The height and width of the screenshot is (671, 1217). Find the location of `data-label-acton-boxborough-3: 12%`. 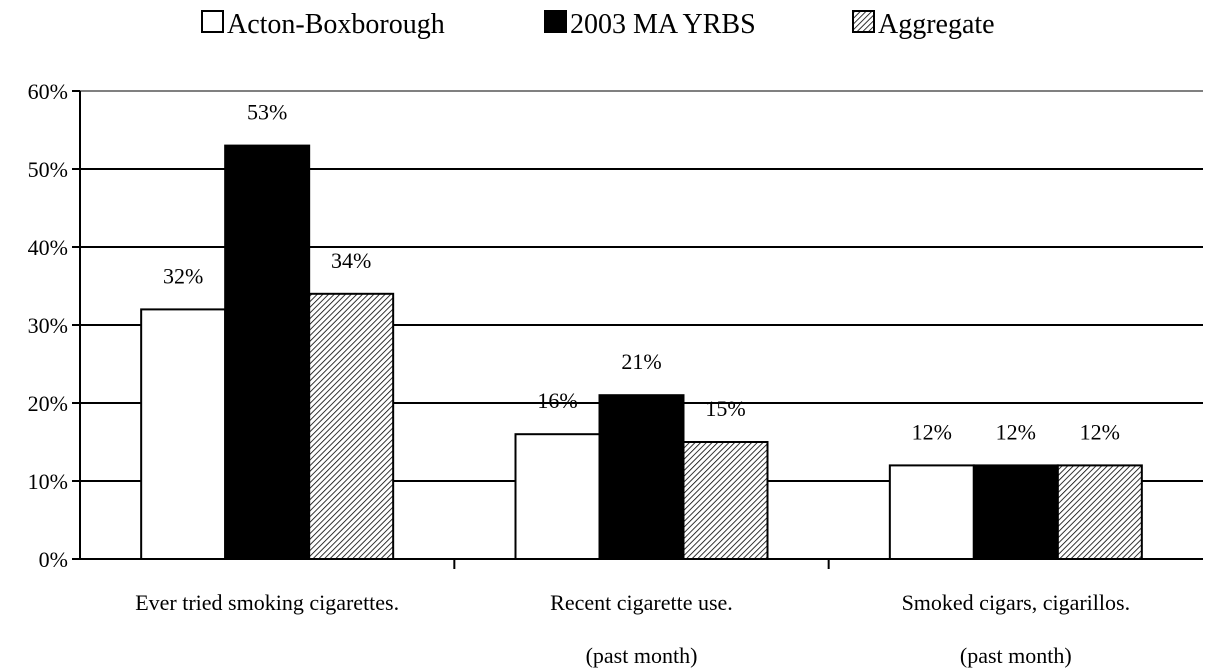

data-label-acton-boxborough-3: 12% is located at coordinates (932, 431).